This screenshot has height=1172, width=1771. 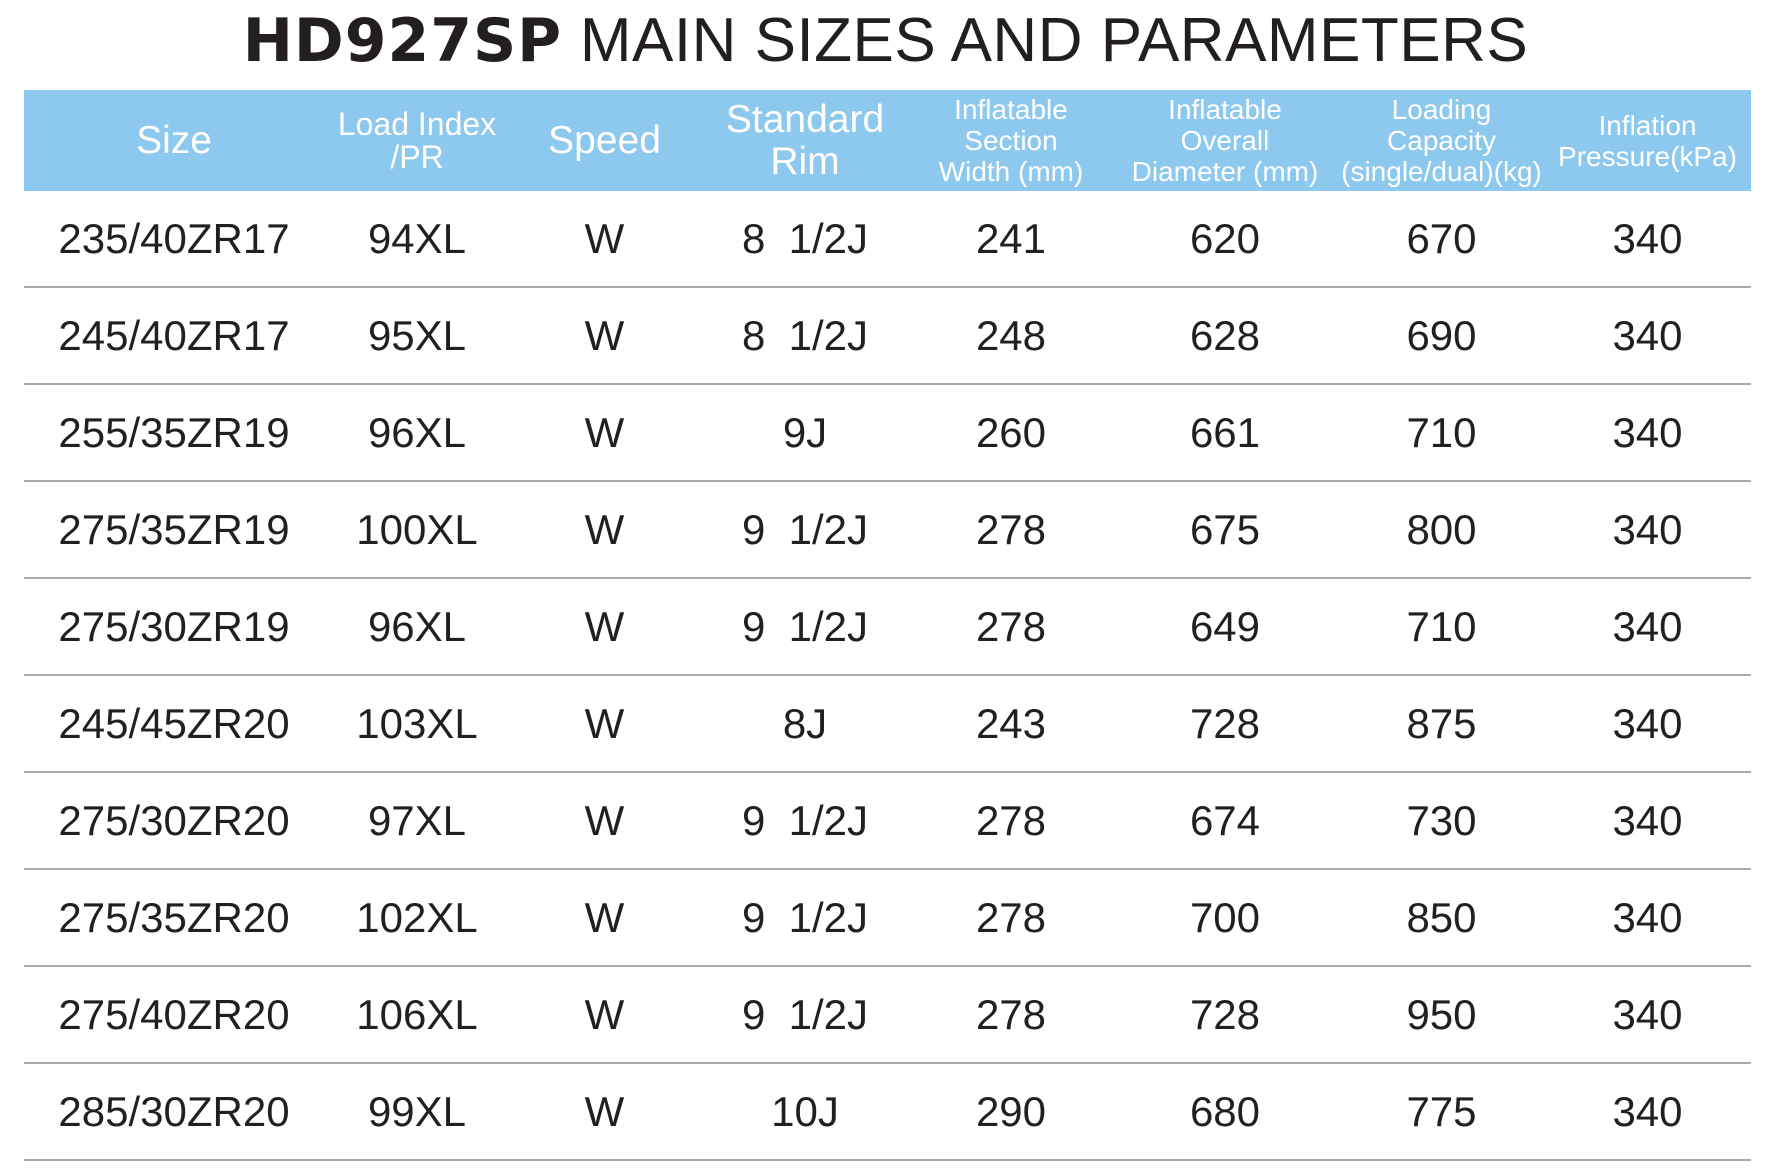 I want to click on table-row: 285/30ZR20 99XL W 10J 290 680 775 340, so click(x=887, y=1112).